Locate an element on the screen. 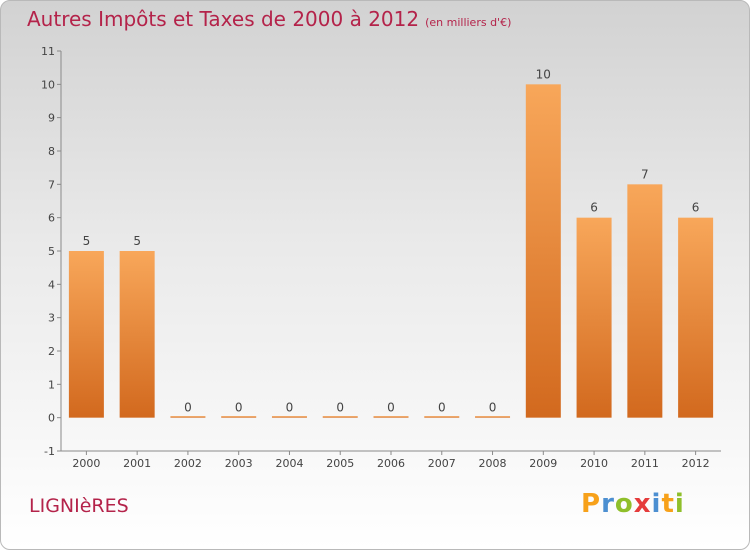 This screenshot has width=750, height=550. y-tick-label: 3 is located at coordinates (51, 318).